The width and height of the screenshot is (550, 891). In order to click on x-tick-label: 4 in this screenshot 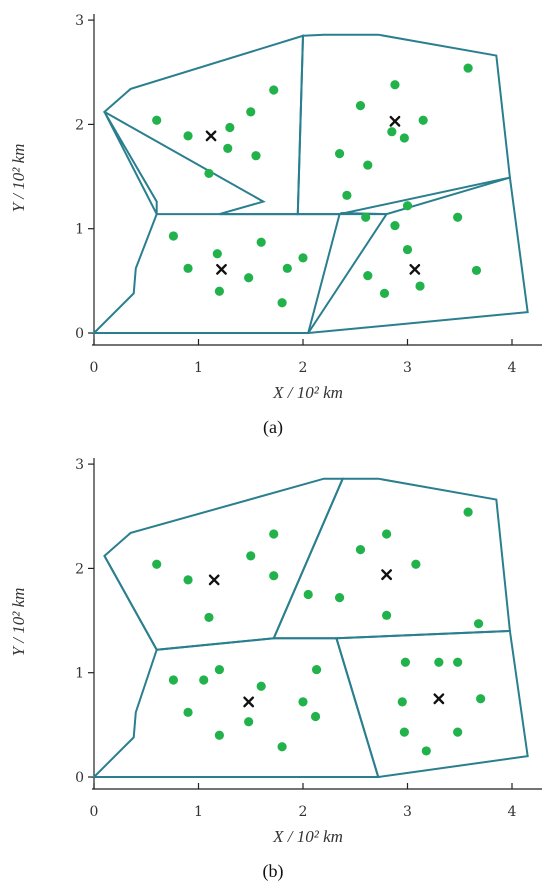, I will do `click(512, 368)`.